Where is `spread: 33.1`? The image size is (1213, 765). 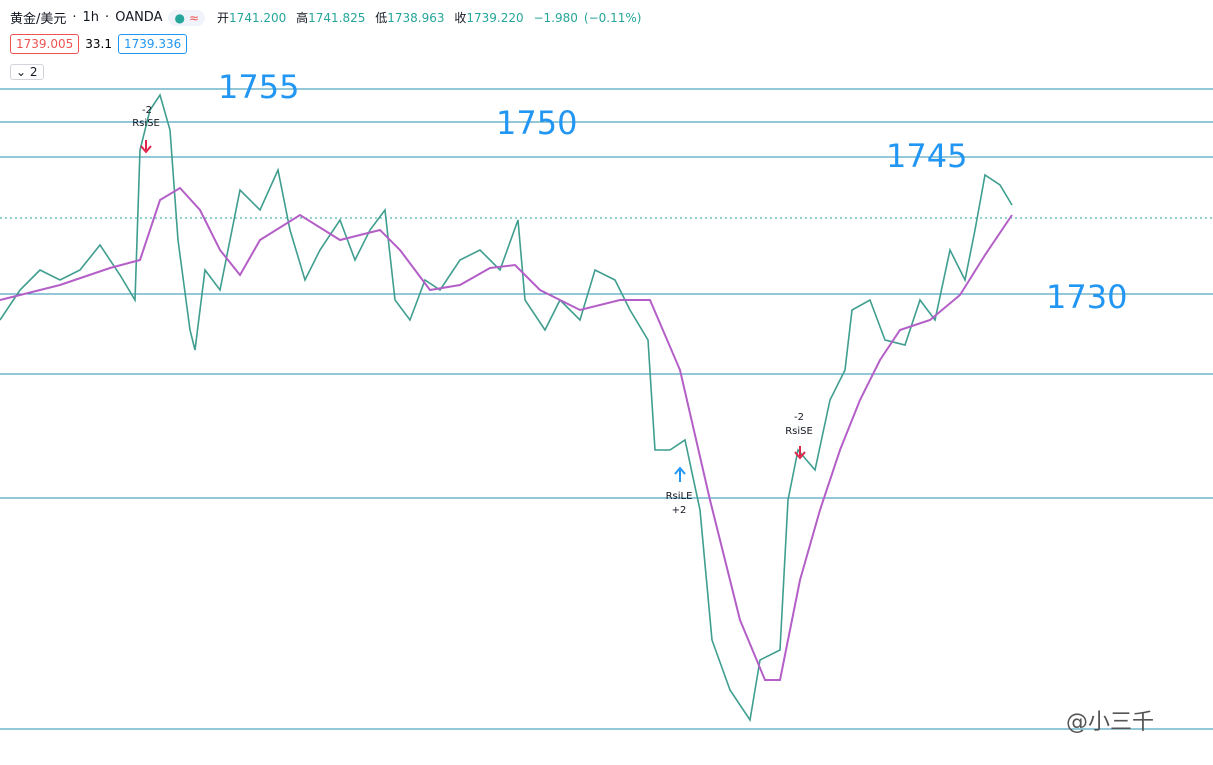 spread: 33.1 is located at coordinates (98, 44).